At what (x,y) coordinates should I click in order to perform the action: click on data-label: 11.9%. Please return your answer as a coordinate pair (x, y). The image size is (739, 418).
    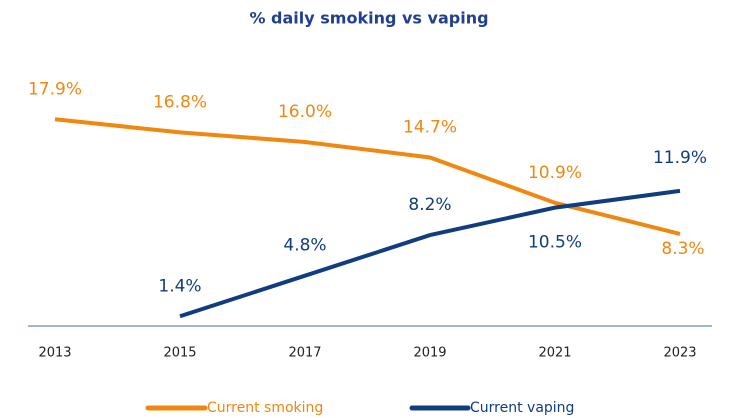
    Looking at the image, I should click on (680, 158).